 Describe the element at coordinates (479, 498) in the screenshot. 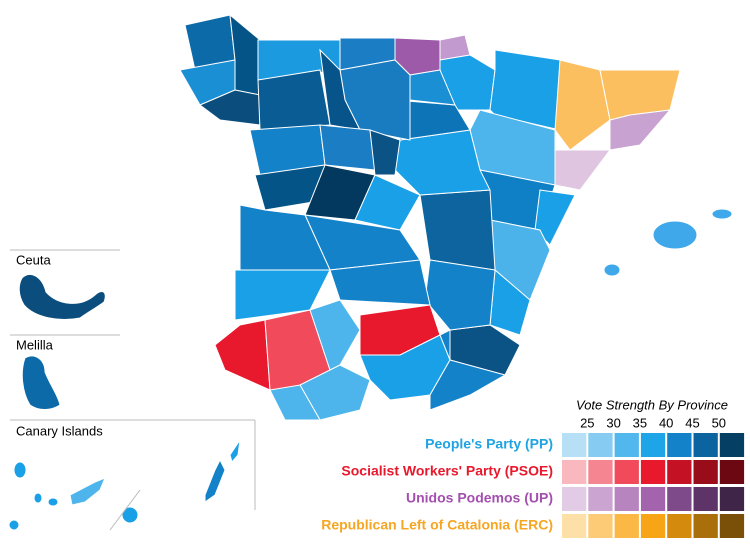

I see `legend-party-name: Unidos Podemos (UP)` at that location.